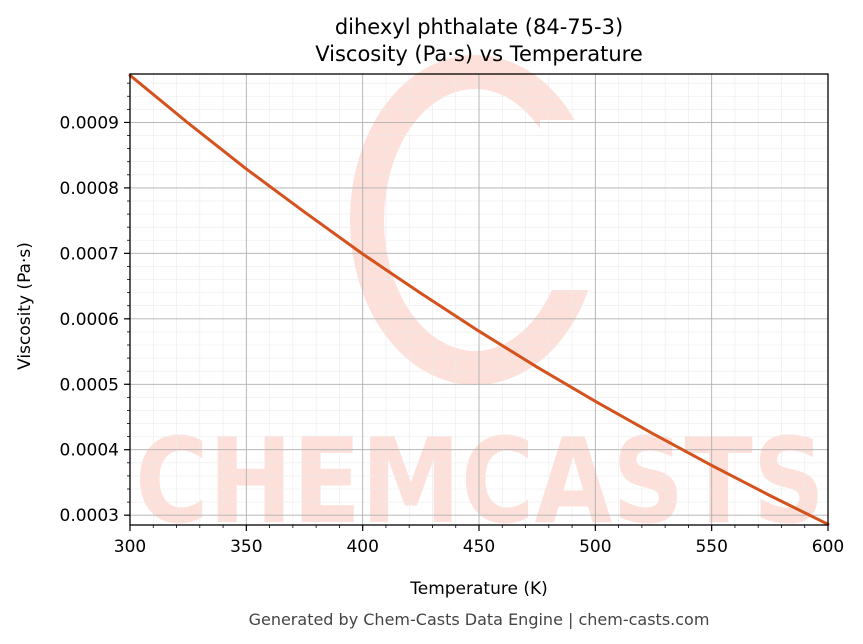 The image size is (863, 644). What do you see at coordinates (89, 189) in the screenshot?
I see `y-tick-label: 0.0008` at bounding box center [89, 189].